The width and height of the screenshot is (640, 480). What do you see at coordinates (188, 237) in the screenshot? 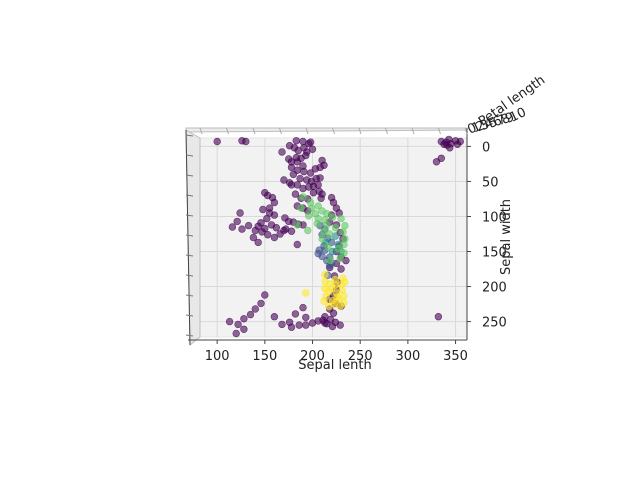
I see `z-axis-line` at bounding box center [188, 237].